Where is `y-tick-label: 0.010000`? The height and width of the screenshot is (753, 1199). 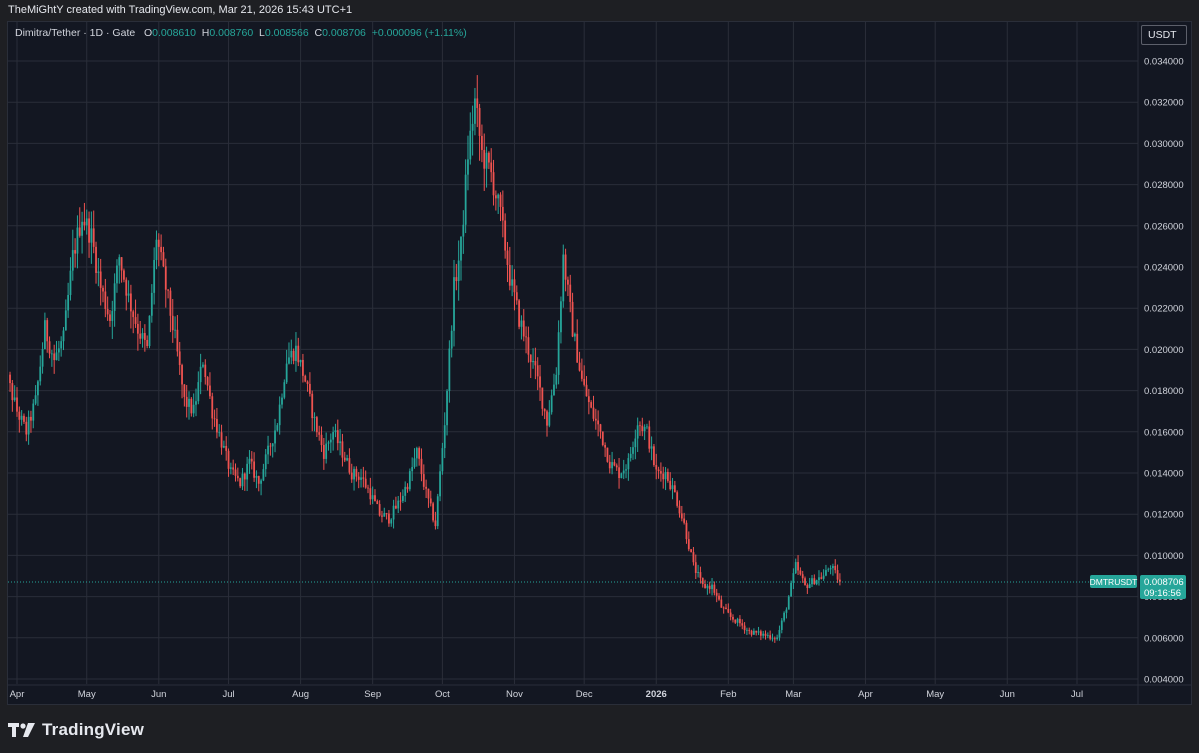
y-tick-label: 0.010000 is located at coordinates (1164, 556).